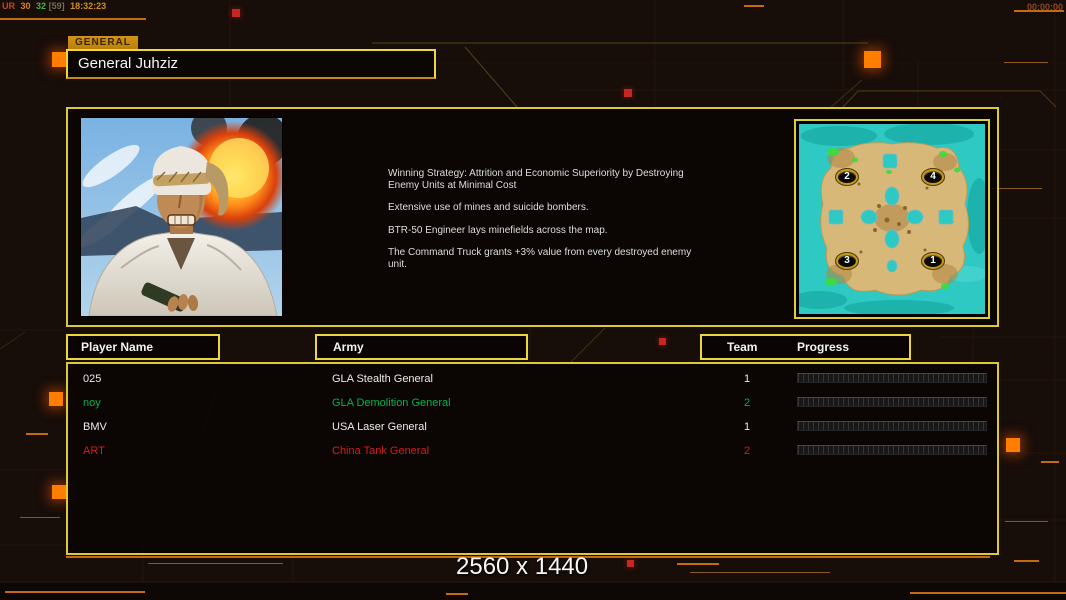 The height and width of the screenshot is (600, 1066). I want to click on debug-stats-readout: UR 30 32 [59] 18:32:23, so click(54, 6).